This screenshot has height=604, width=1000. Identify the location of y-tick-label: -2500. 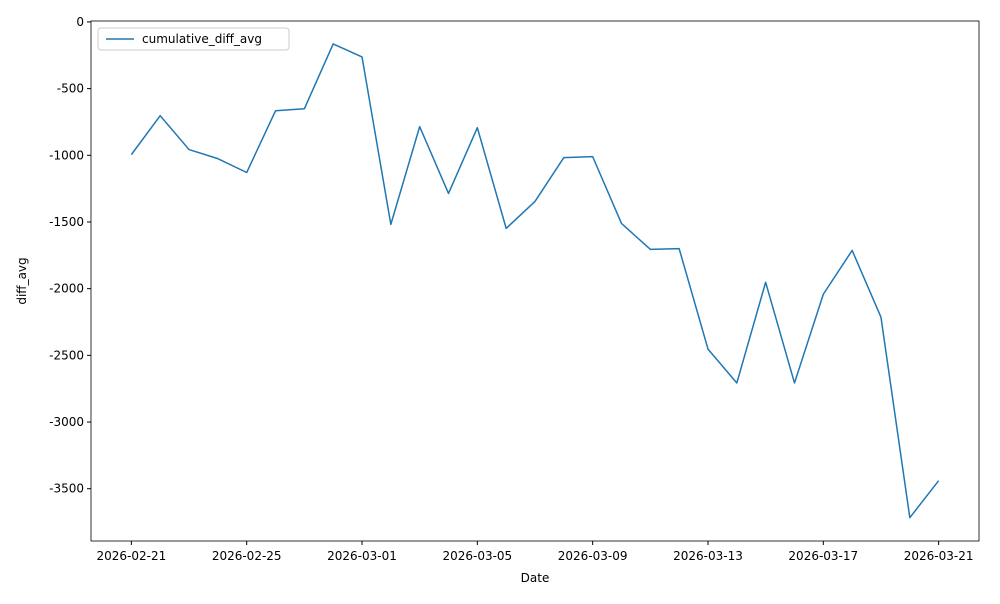
(66, 355).